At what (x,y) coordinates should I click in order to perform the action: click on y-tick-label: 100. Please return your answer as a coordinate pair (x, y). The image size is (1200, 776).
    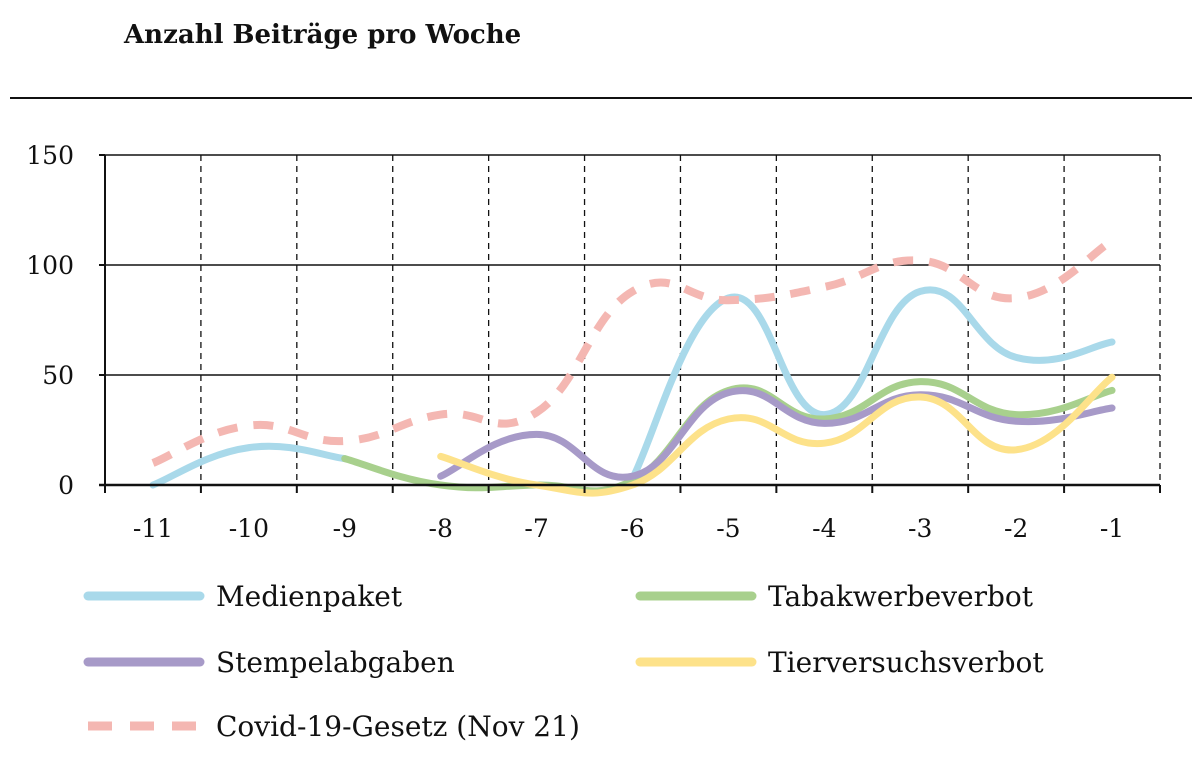
    Looking at the image, I should click on (50, 265).